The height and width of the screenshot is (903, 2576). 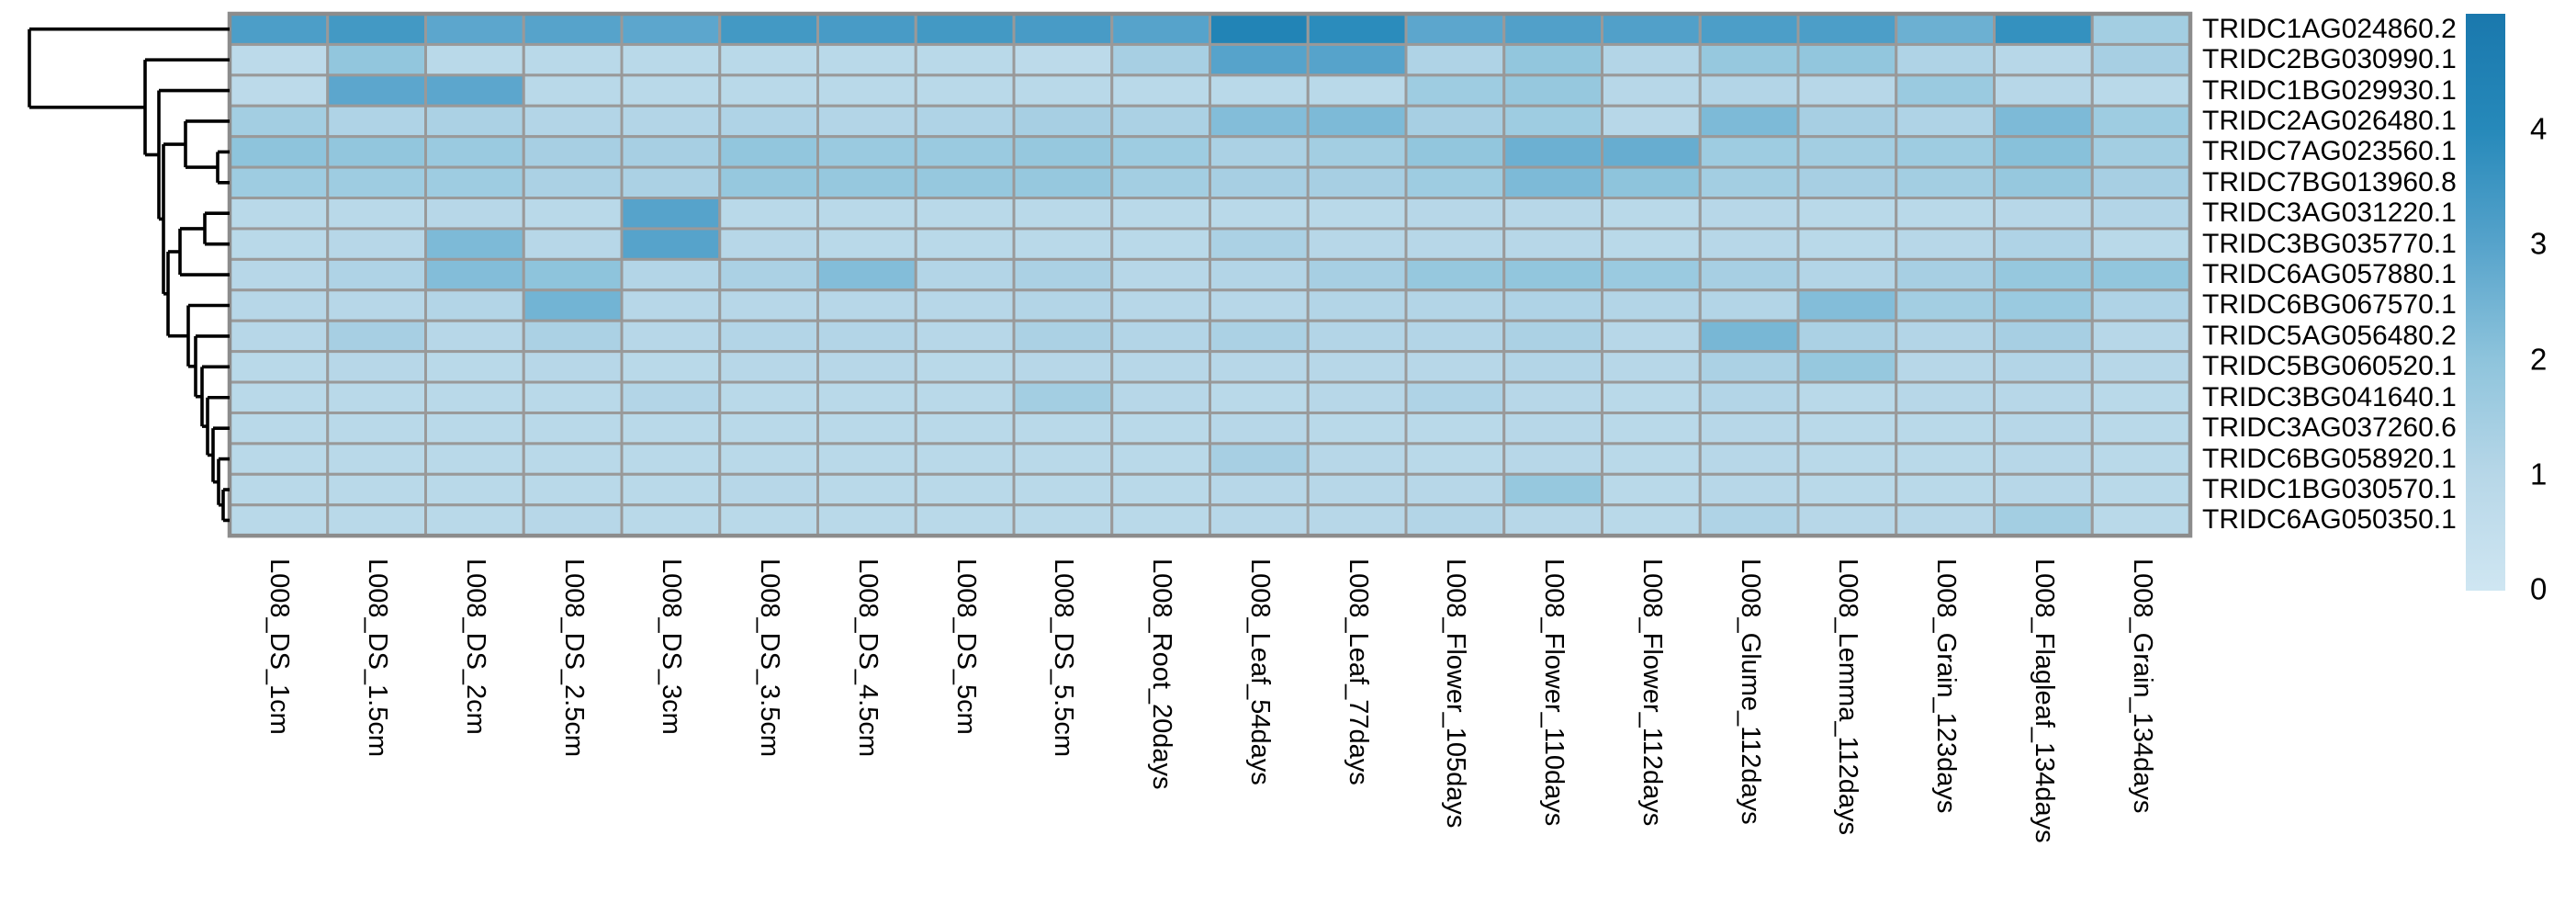 I want to click on row-label: TRIDC6BG058920.1, so click(x=2329, y=459).